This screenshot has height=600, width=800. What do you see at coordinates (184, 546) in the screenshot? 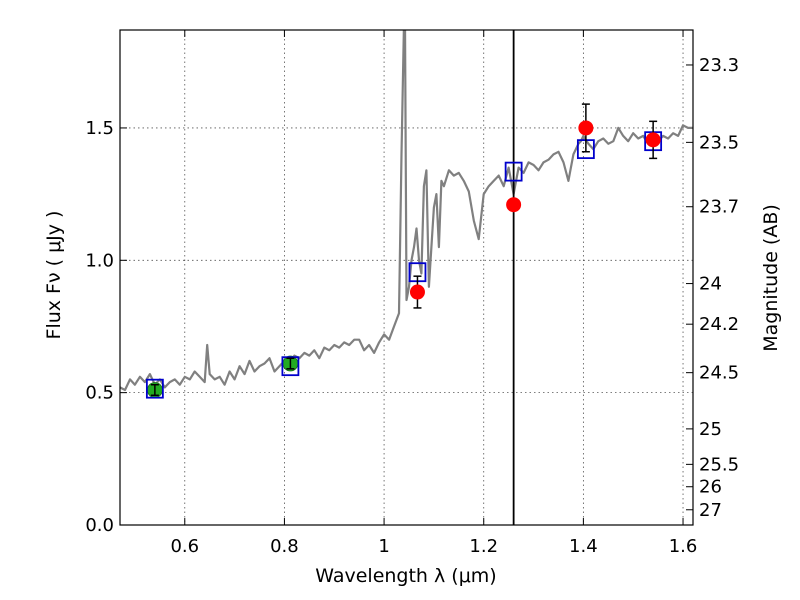
I see `x-tick-label: 0.6` at bounding box center [184, 546].